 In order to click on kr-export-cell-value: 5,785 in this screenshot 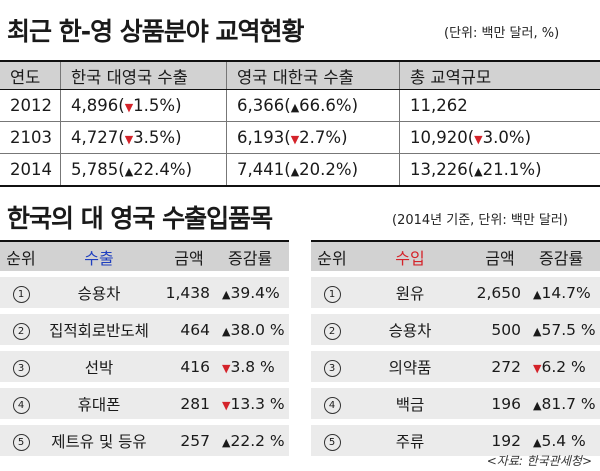, I will do `click(95, 169)`.